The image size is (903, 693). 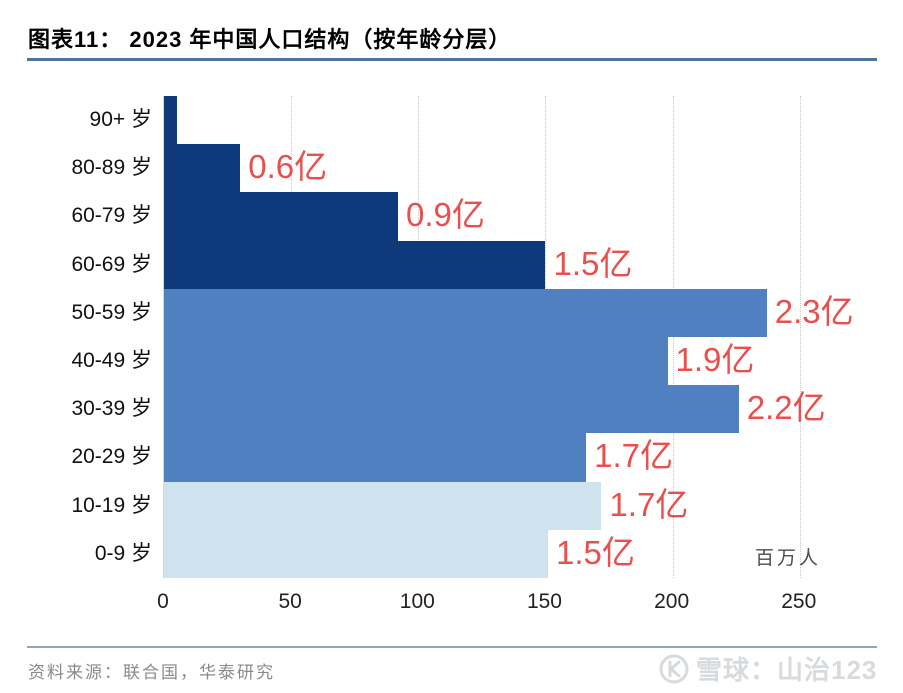 I want to click on watermark-text: 雪球：山治123, so click(x=787, y=670).